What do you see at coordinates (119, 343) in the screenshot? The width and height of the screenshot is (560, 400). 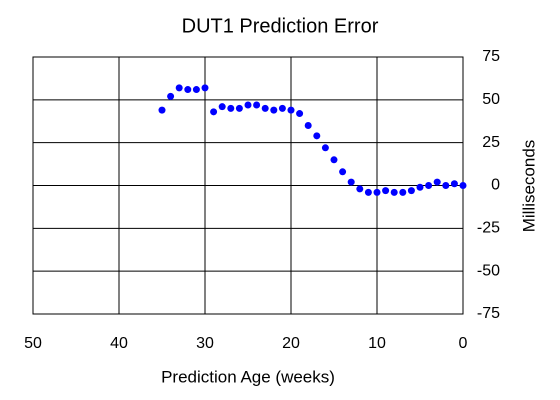 I see `x-tick-label: 40` at bounding box center [119, 343].